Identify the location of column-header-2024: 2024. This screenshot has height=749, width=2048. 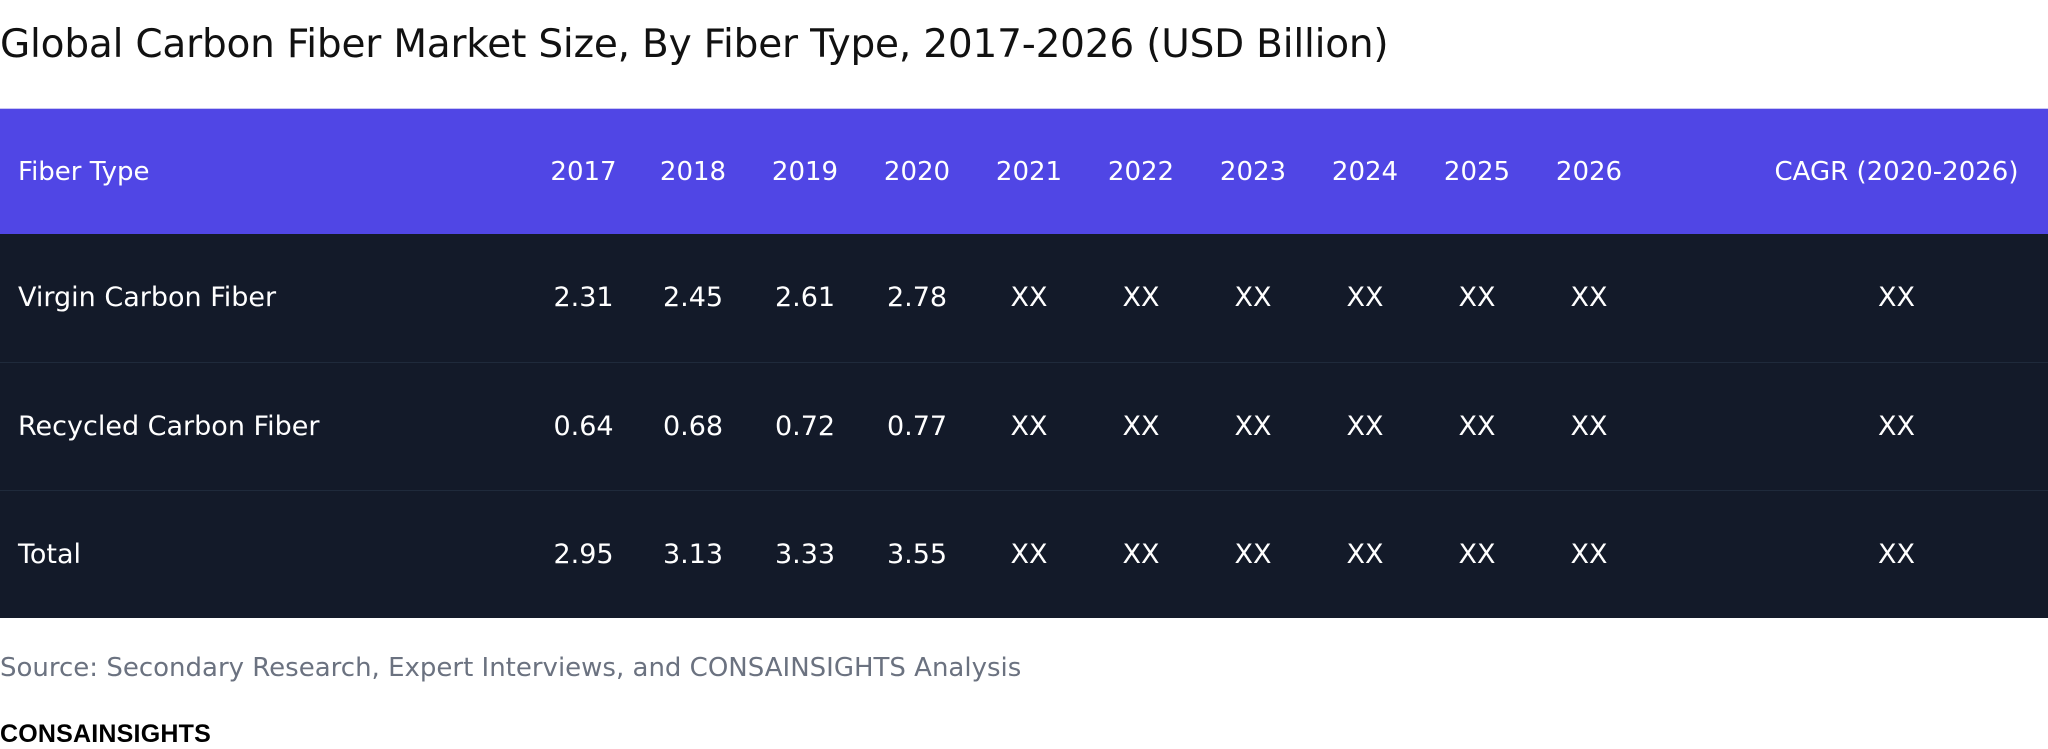
(1365, 171).